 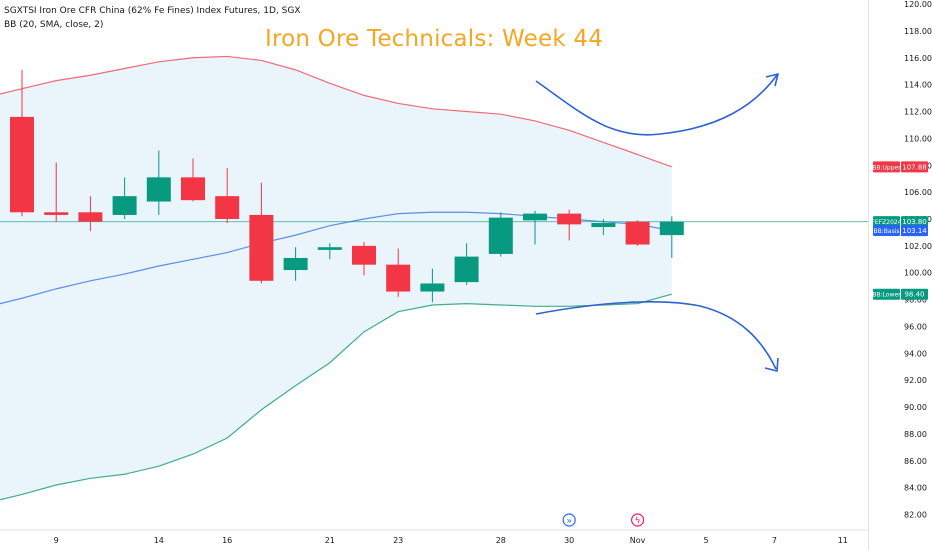 I want to click on y-tick-label: 114.00, so click(x=918, y=85).